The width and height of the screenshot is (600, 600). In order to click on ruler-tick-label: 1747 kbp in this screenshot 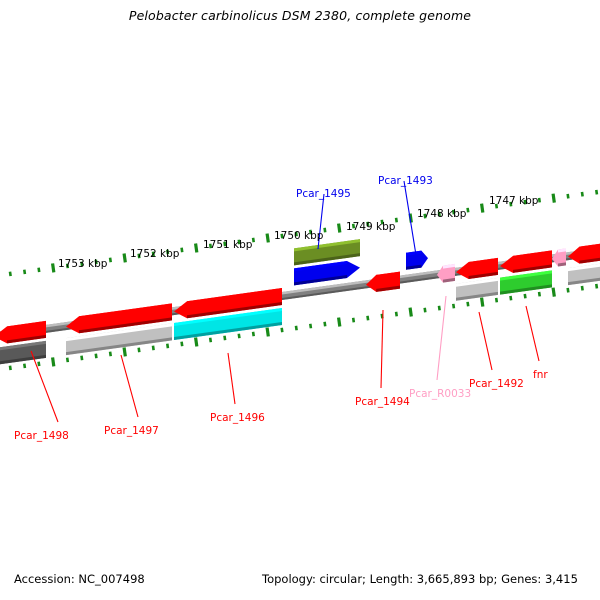, I will do `click(514, 201)`.